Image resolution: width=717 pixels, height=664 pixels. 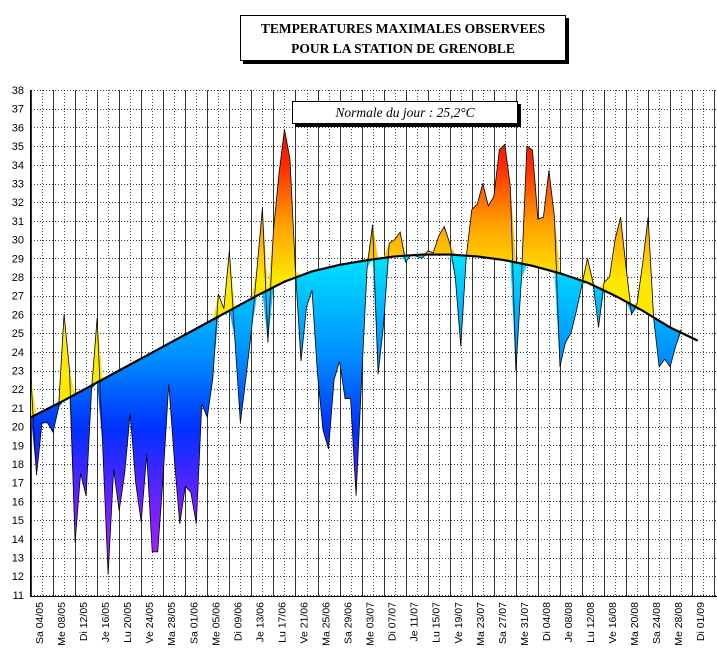 I want to click on y-tick-label: 13, so click(x=18, y=559).